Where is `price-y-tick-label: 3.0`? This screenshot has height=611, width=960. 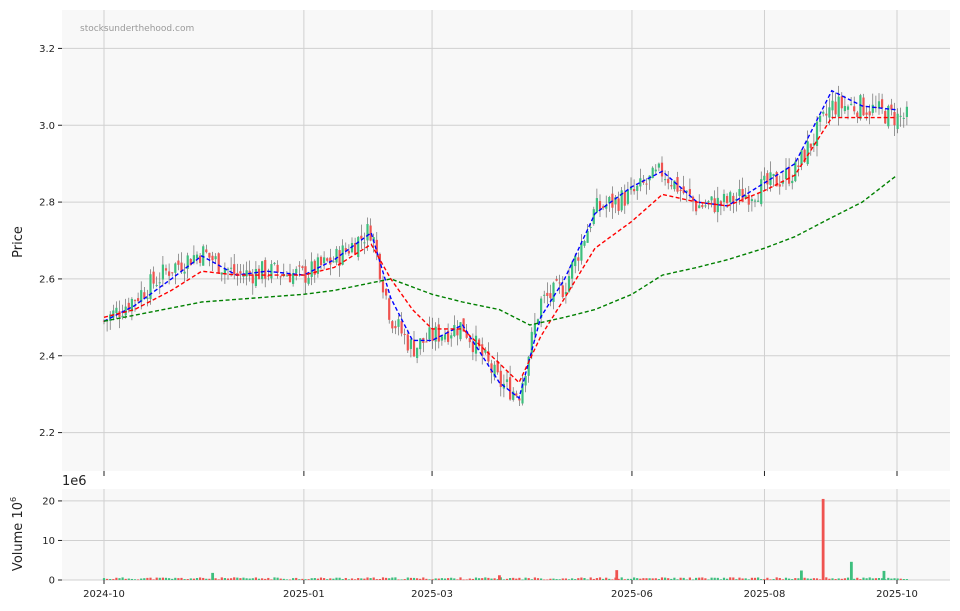
price-y-tick-label: 3.0 is located at coordinates (47, 126).